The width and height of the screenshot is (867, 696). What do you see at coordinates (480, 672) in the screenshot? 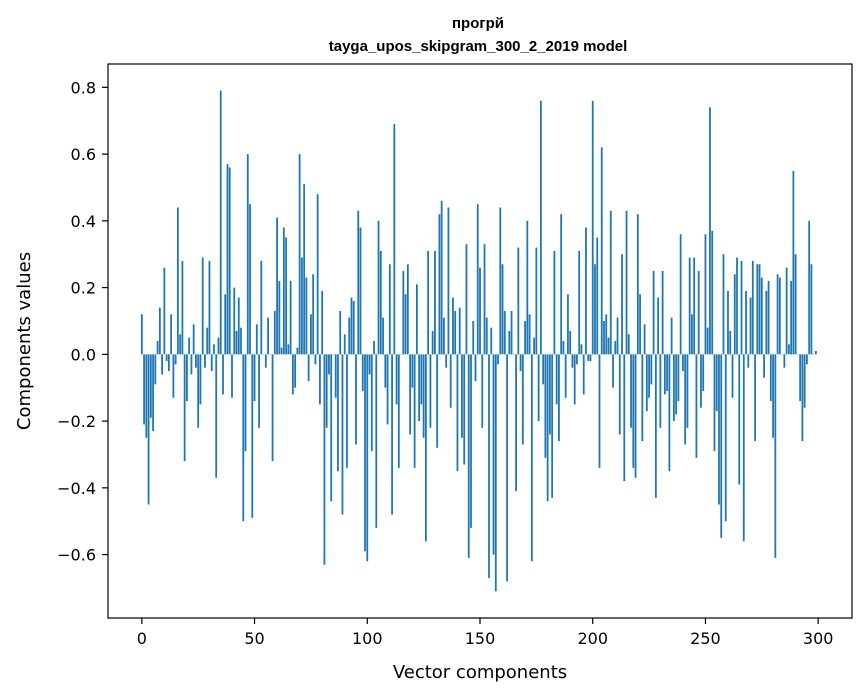
I see `x-axis-label: Vector components` at bounding box center [480, 672].